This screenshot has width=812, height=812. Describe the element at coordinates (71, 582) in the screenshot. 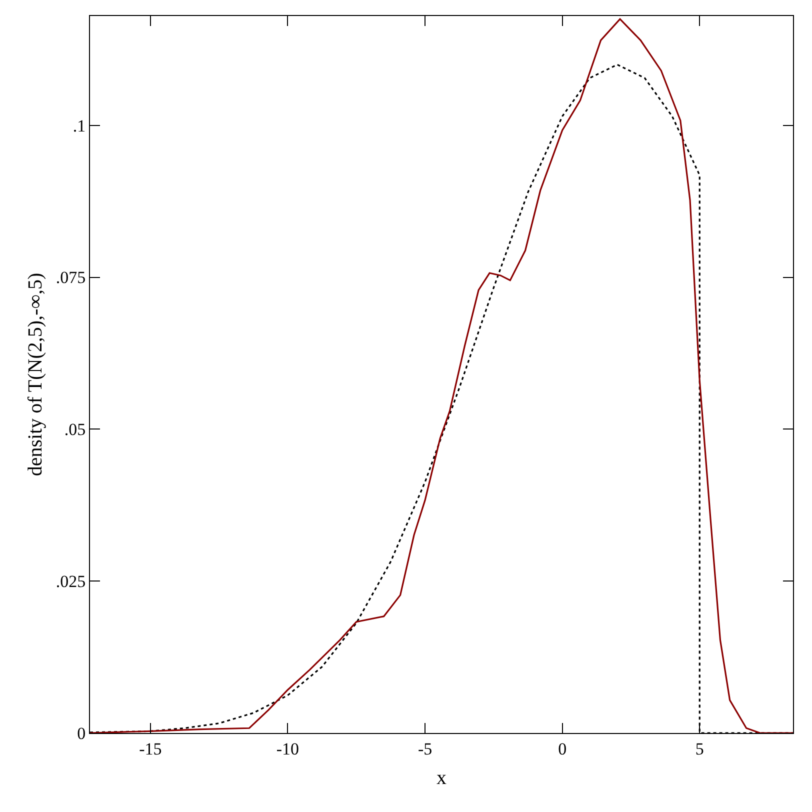

I see `y-tick-label: .025` at that location.